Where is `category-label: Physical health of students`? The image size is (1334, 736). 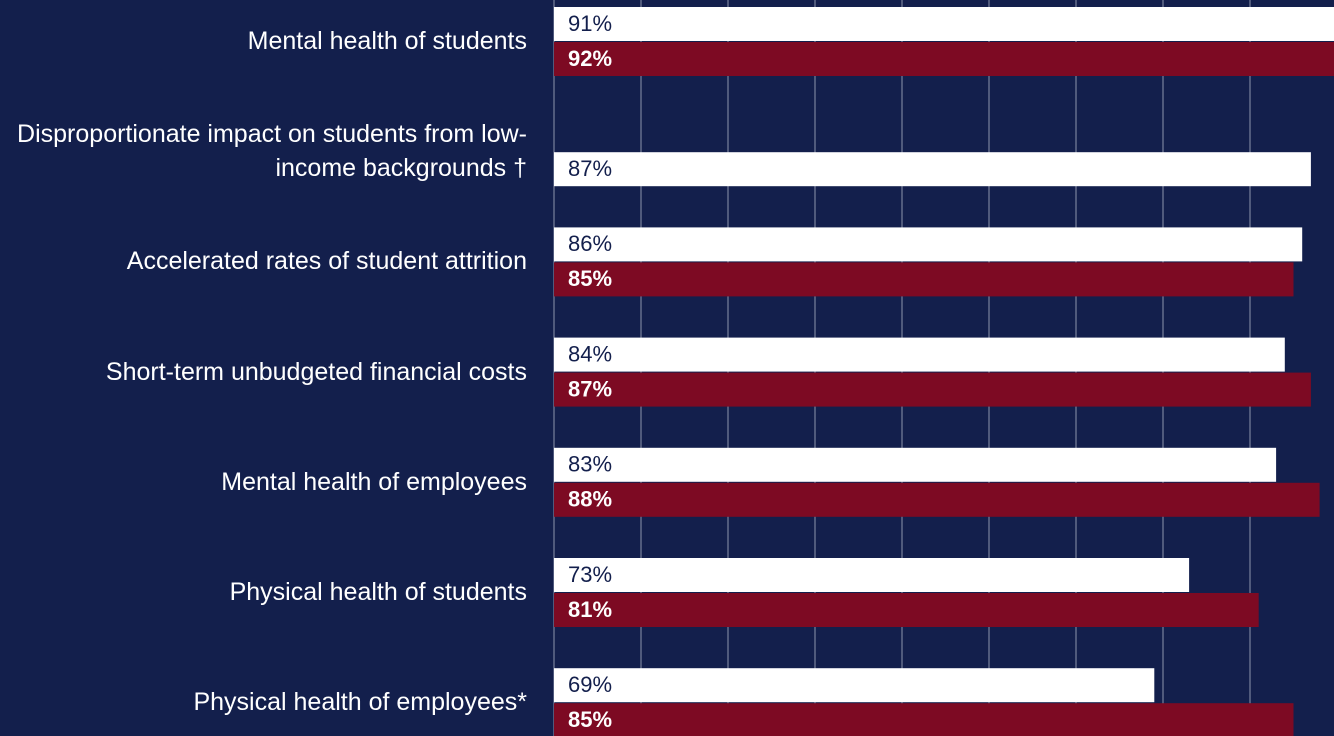 category-label: Physical health of students is located at coordinates (378, 592).